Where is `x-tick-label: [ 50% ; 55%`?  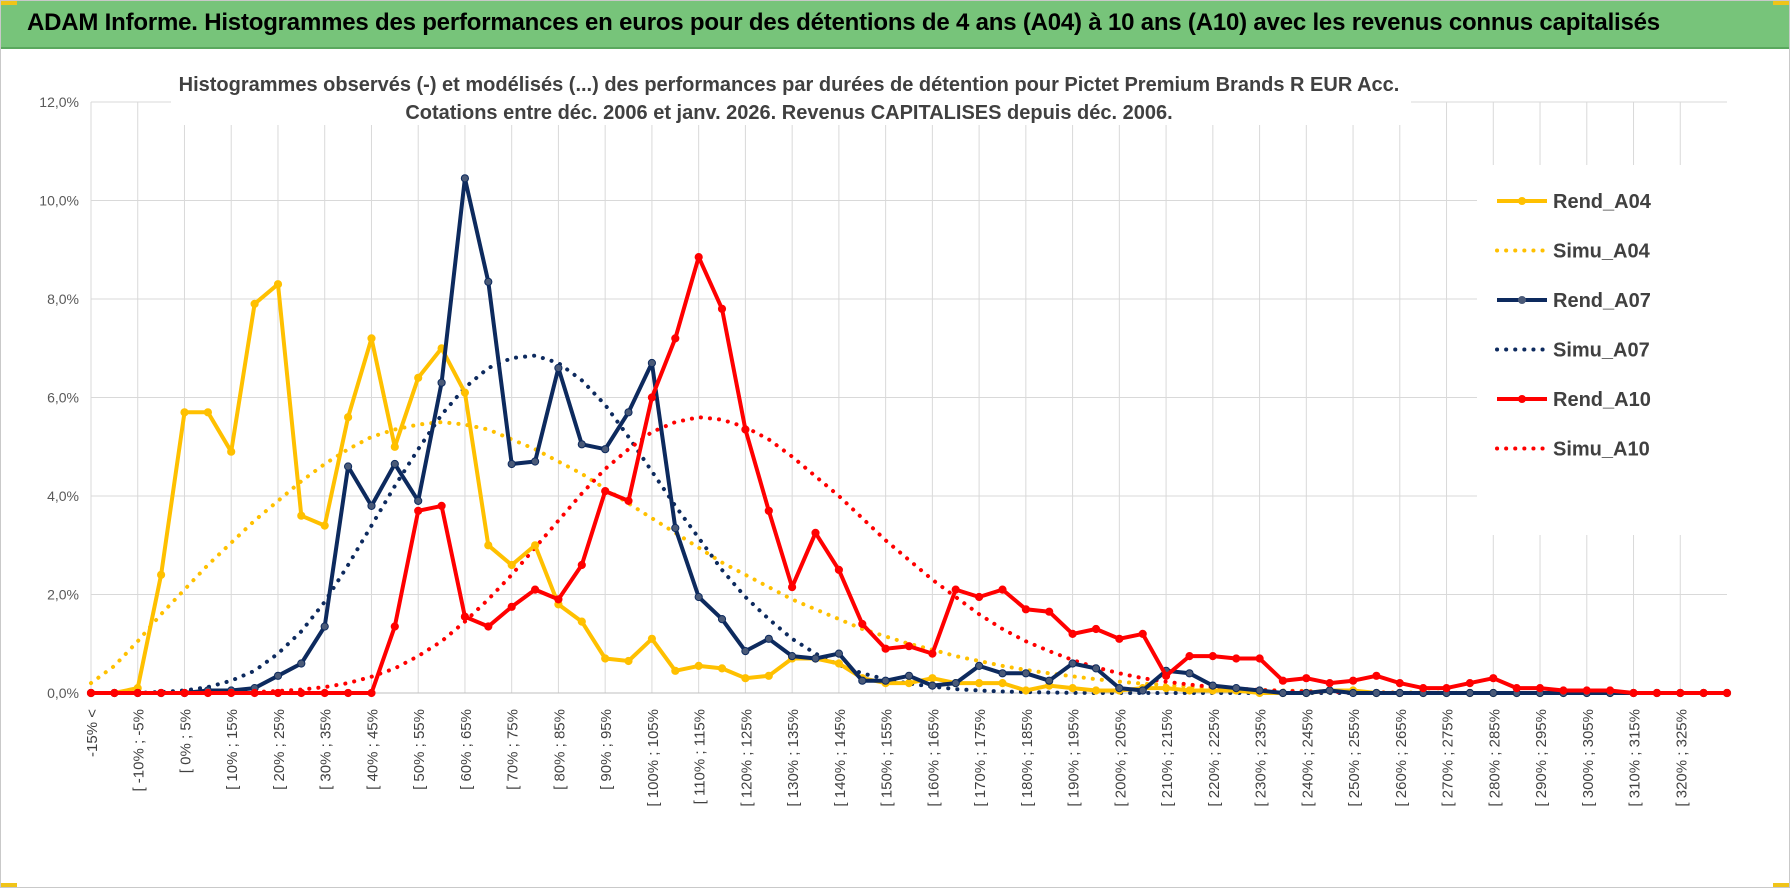
x-tick-label: [ 50% ; 55% is located at coordinates (419, 749).